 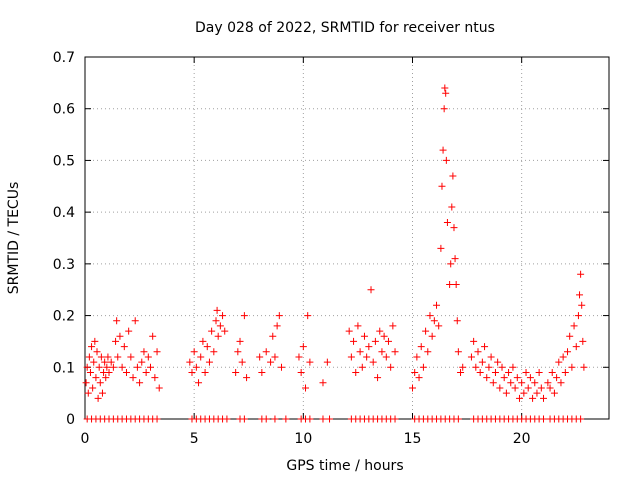 What do you see at coordinates (64, 265) in the screenshot?
I see `y-tick-label: 0.3` at bounding box center [64, 265].